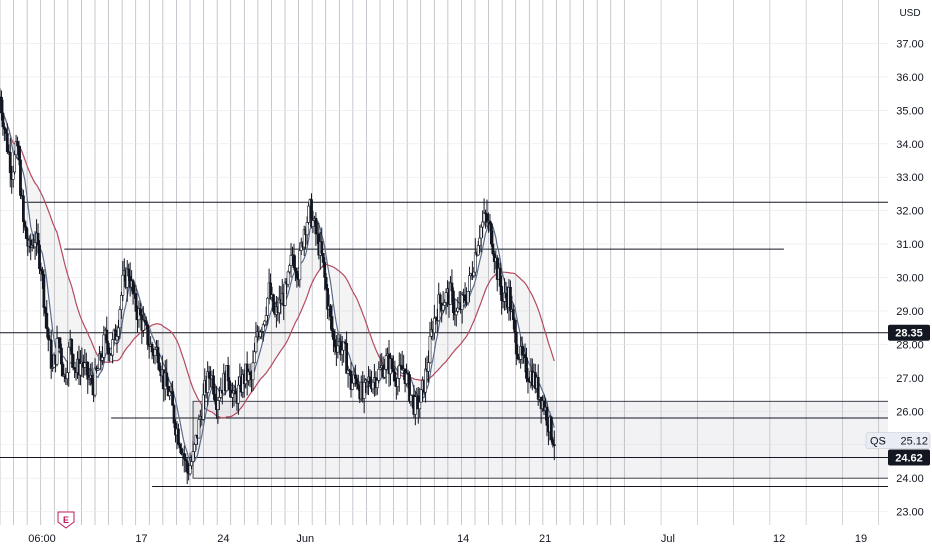 The height and width of the screenshot is (550, 932). I want to click on price-badge-label: 28.35, so click(909, 334).